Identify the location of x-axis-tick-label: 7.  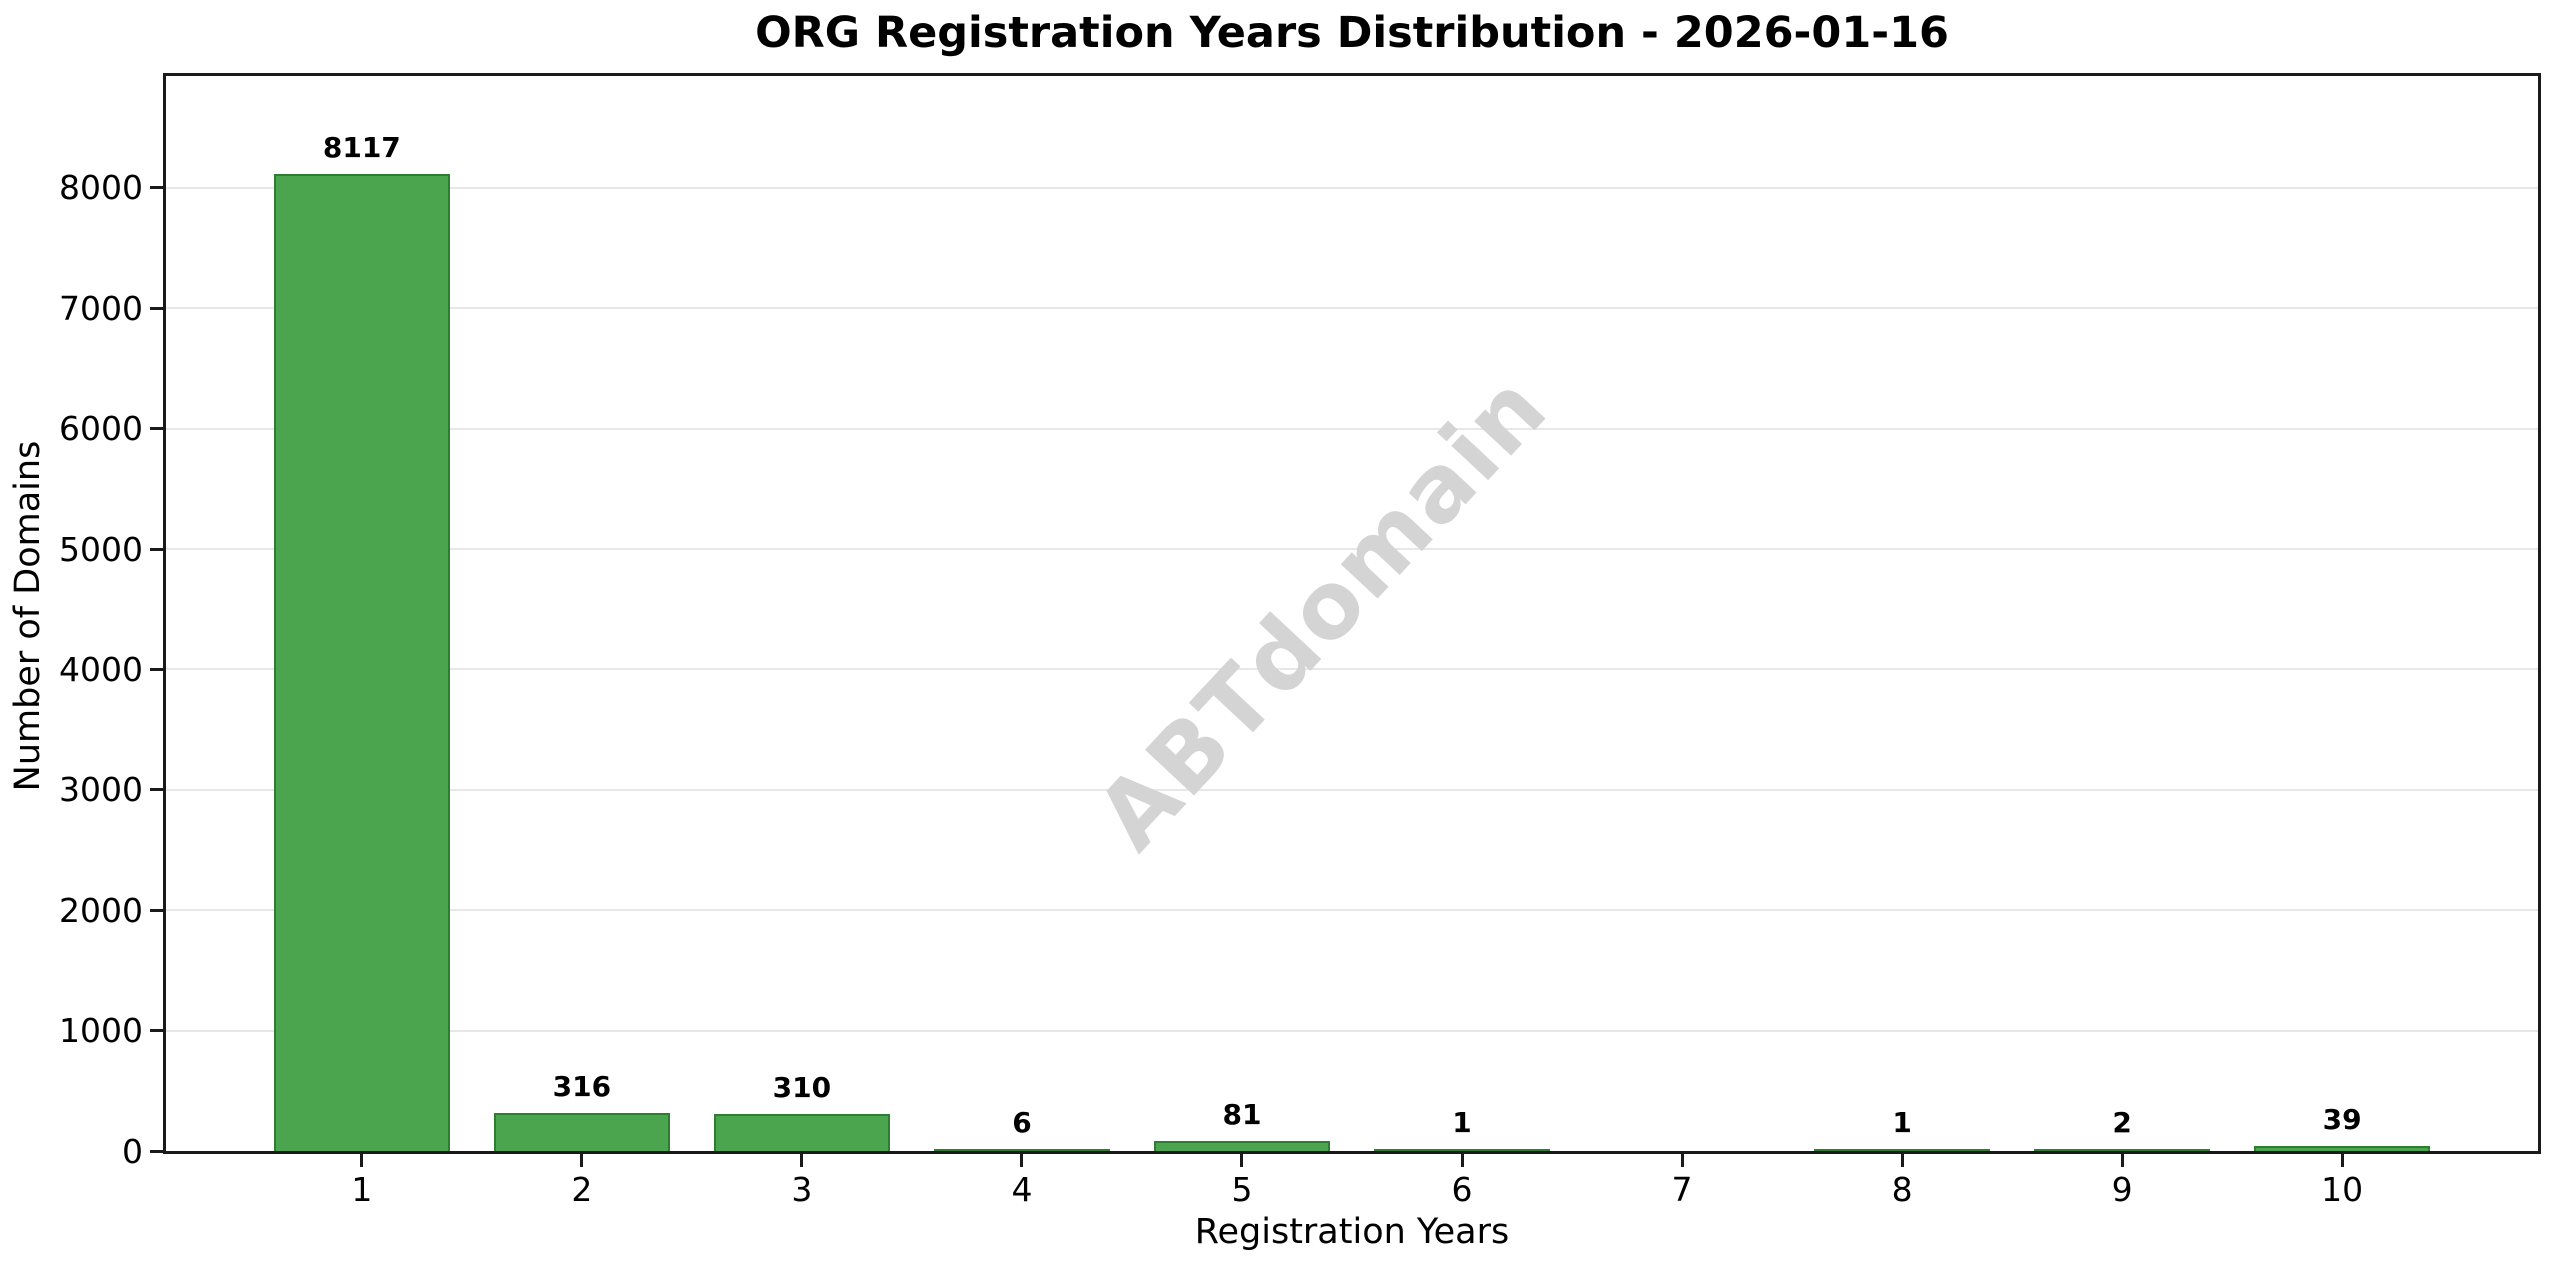
(1682, 1189).